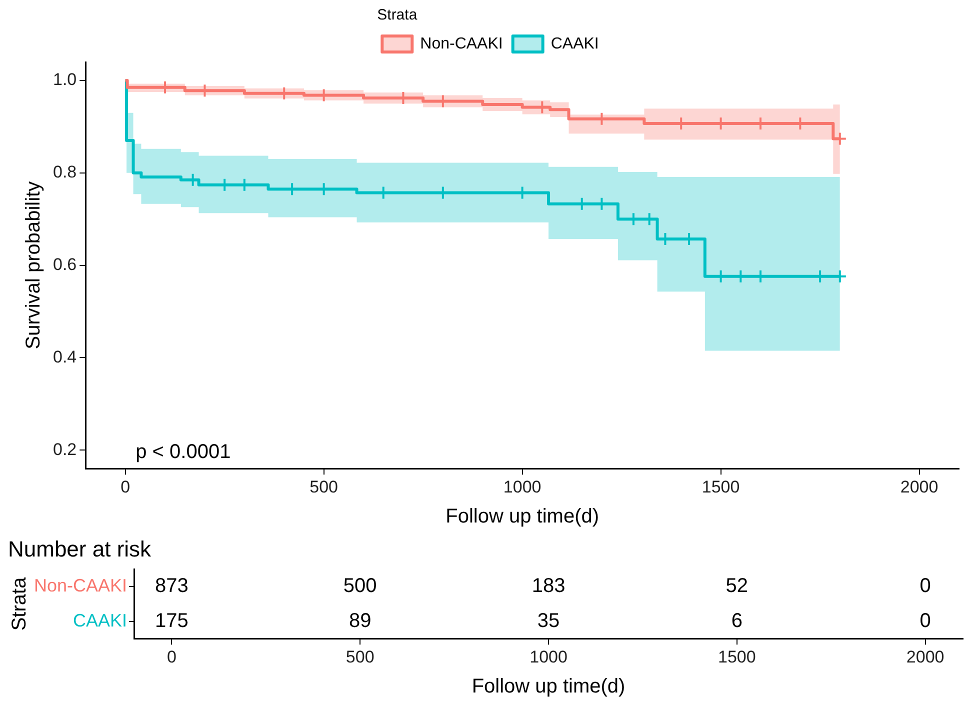 This screenshot has width=975, height=709. I want to click on y-tick-label: 0.8, so click(64, 172).